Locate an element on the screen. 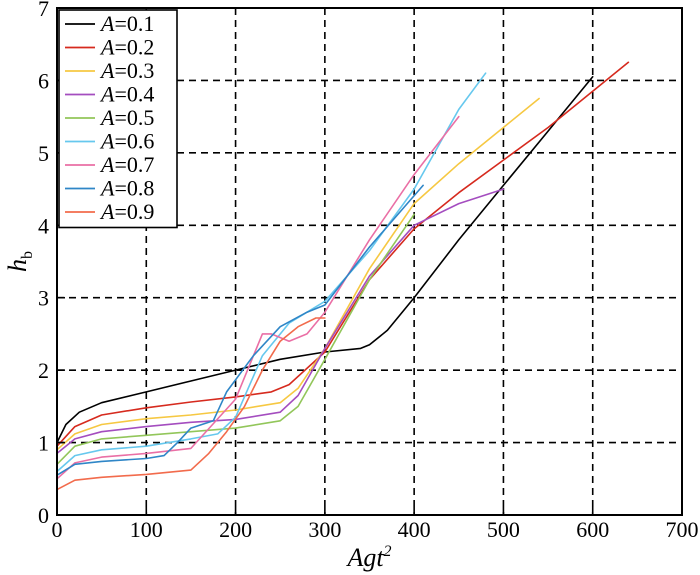  x-tick-label: 100 is located at coordinates (146, 529).